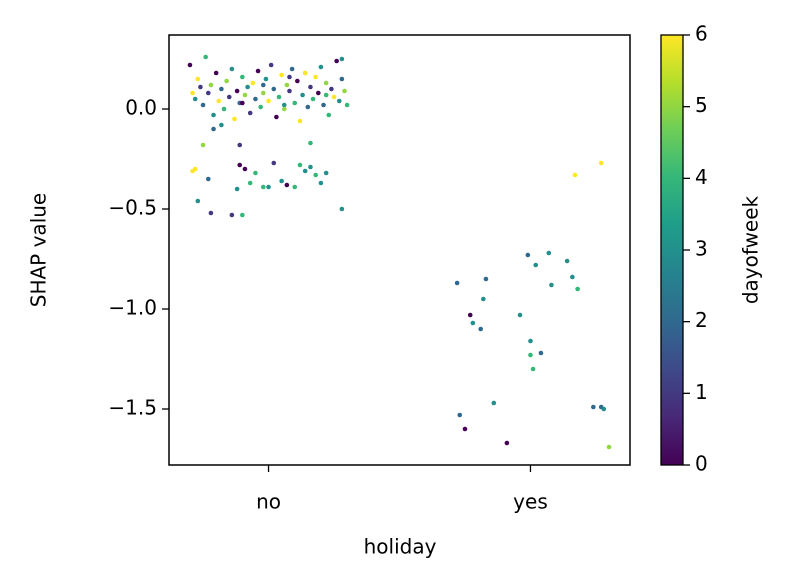 This screenshot has width=792, height=588. What do you see at coordinates (132, 308) in the screenshot?
I see `y-tick-label: −1.0` at bounding box center [132, 308].